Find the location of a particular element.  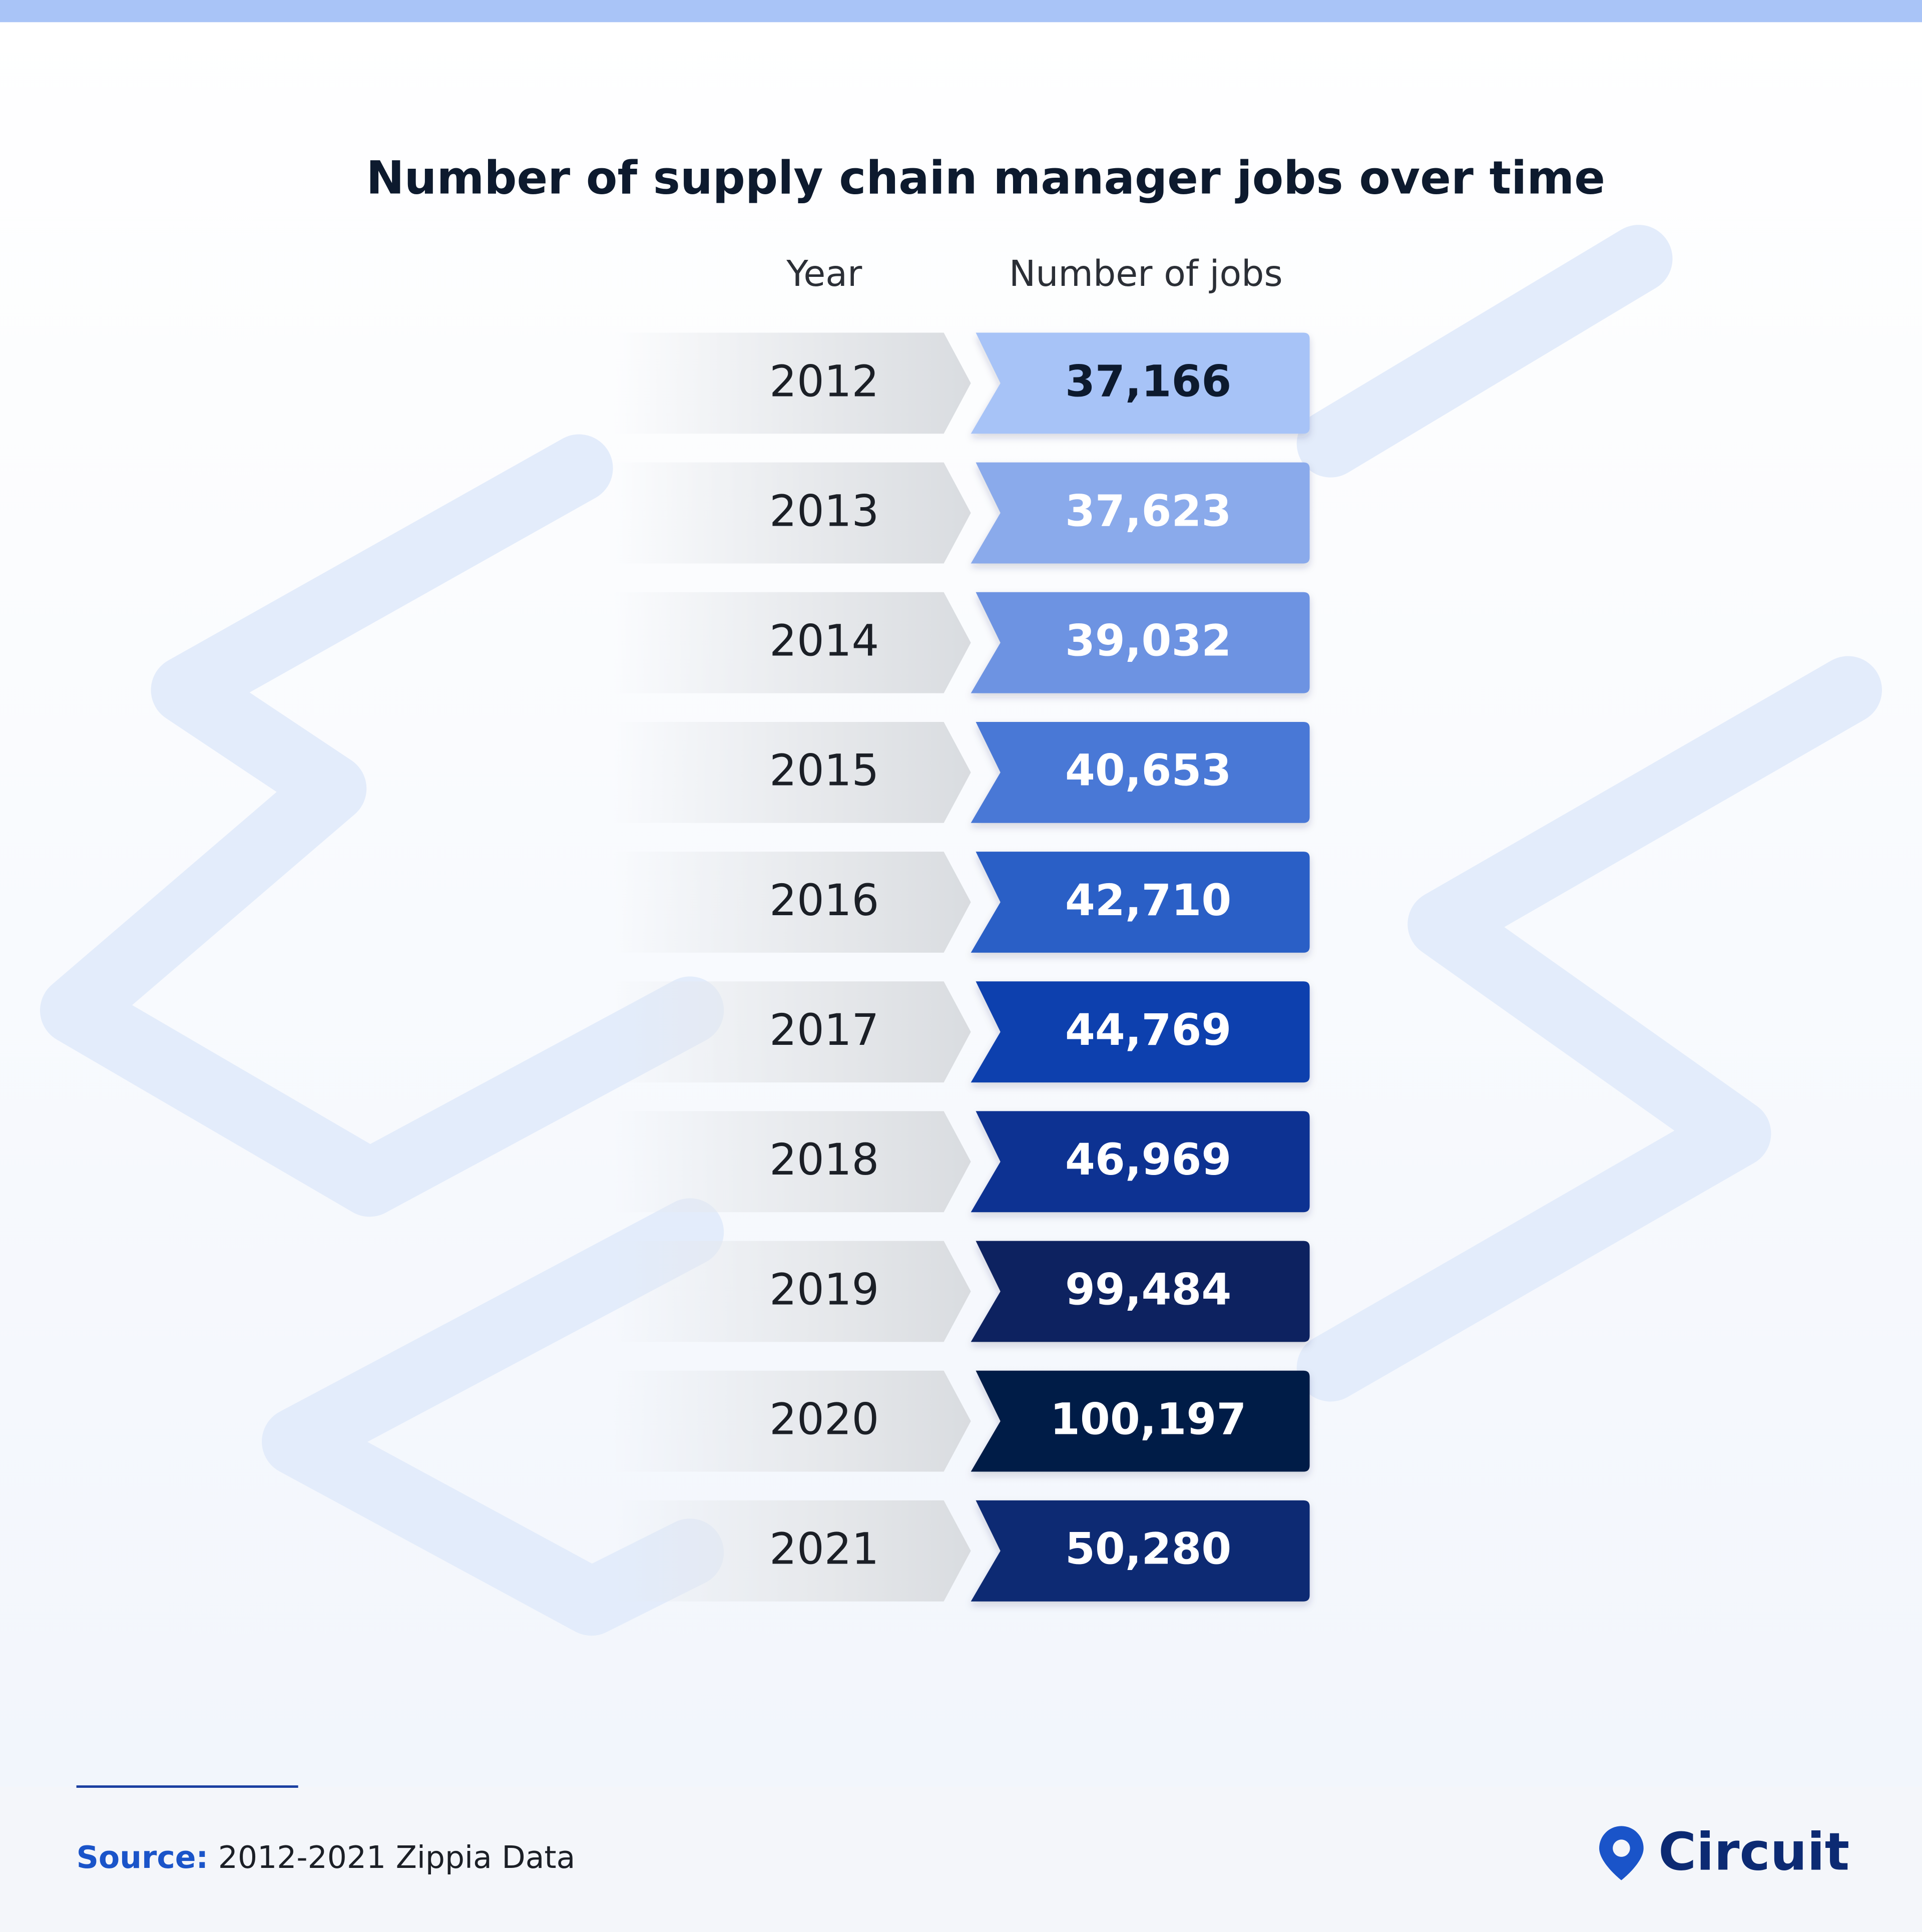

brand-logo-icon is located at coordinates (1621, 1853).